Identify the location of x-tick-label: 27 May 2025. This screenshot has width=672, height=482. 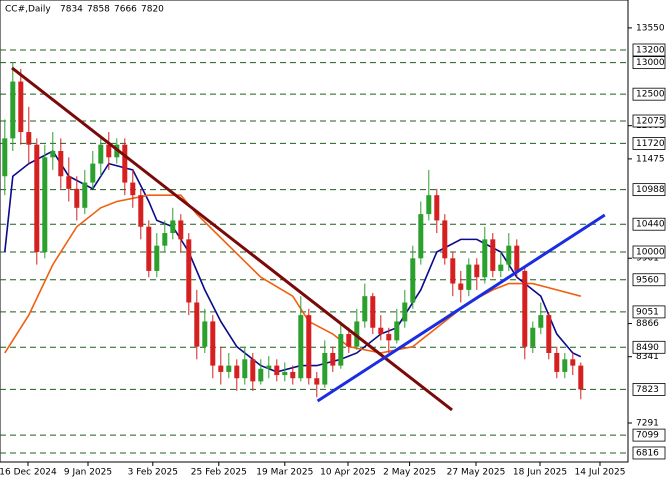
(476, 473).